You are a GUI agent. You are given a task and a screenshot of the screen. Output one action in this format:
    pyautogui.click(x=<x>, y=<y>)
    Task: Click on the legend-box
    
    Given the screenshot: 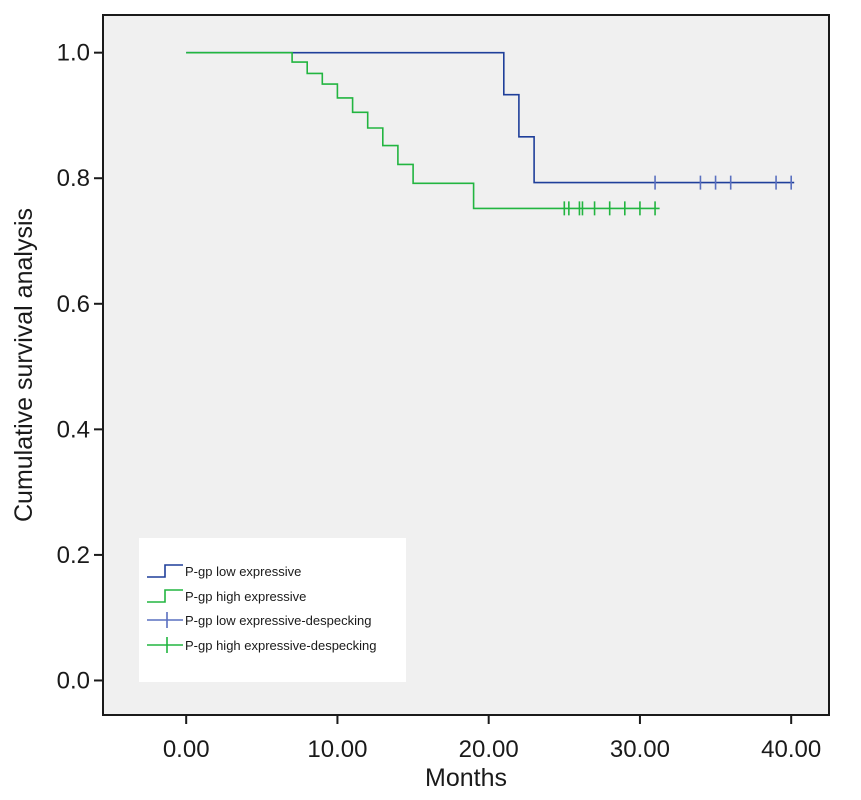 What is the action you would take?
    pyautogui.click(x=272, y=610)
    